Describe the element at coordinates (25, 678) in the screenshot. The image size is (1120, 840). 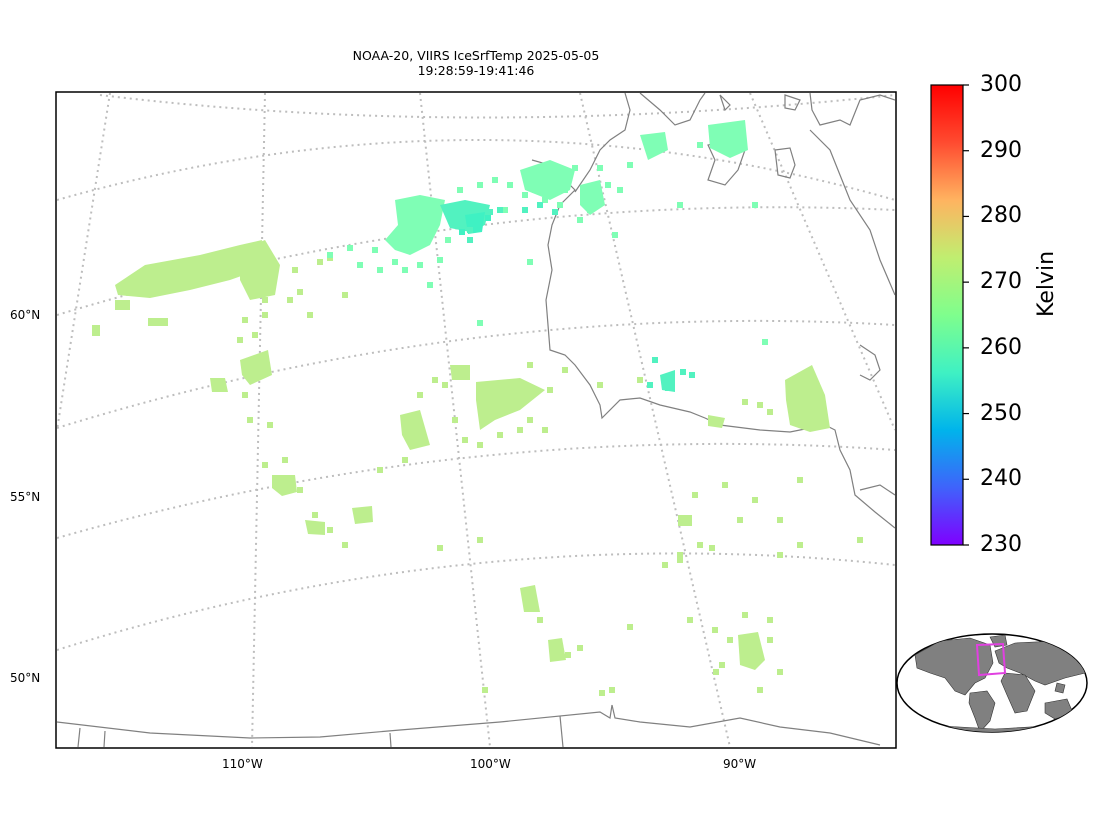
I see `lat-label-50n: 50°N` at that location.